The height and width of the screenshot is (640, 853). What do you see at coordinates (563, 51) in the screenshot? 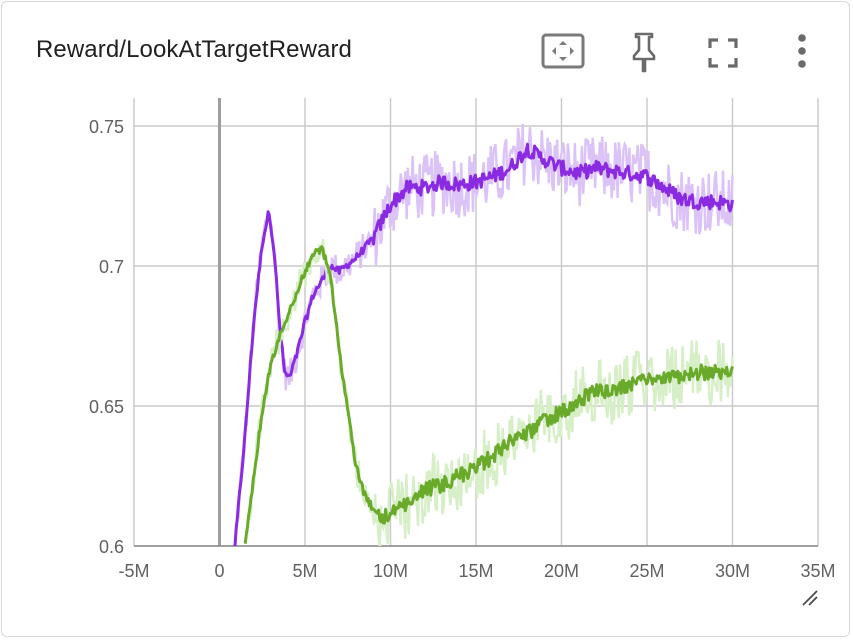
I see `fit-domain-icon` at bounding box center [563, 51].